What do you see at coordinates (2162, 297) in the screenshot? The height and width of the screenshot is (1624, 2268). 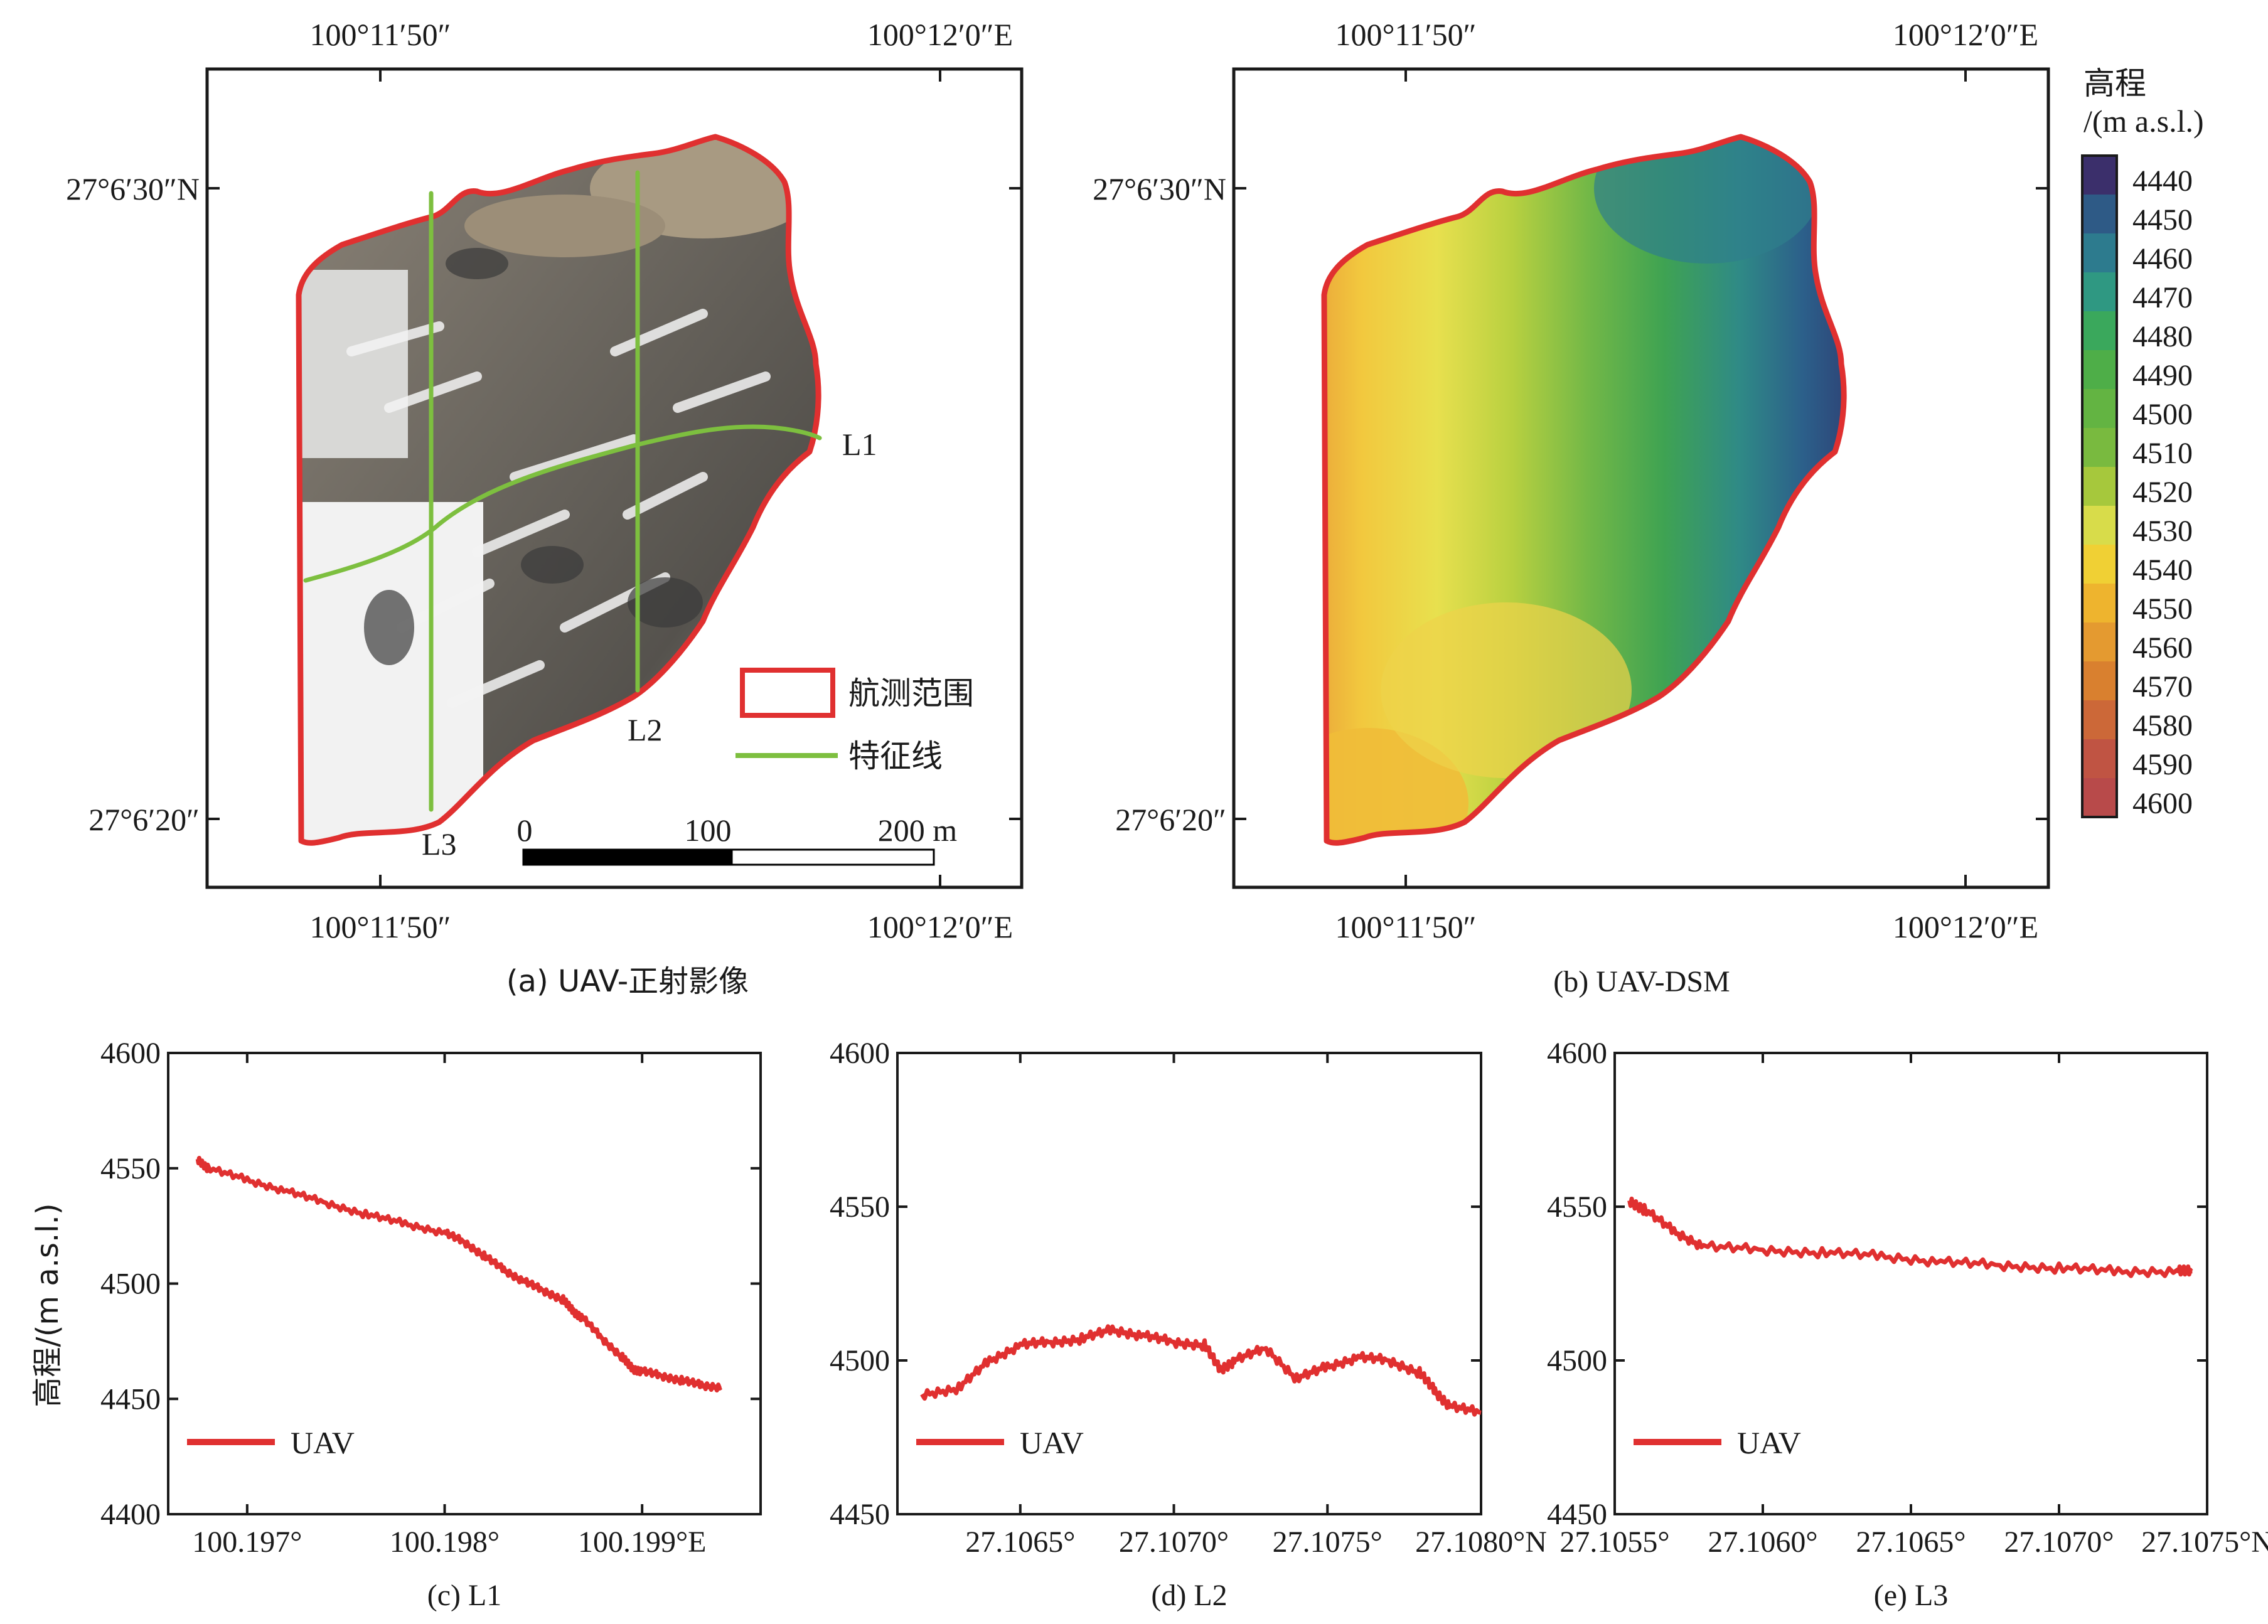 I see `colorbar-tick-label: 4470` at bounding box center [2162, 297].